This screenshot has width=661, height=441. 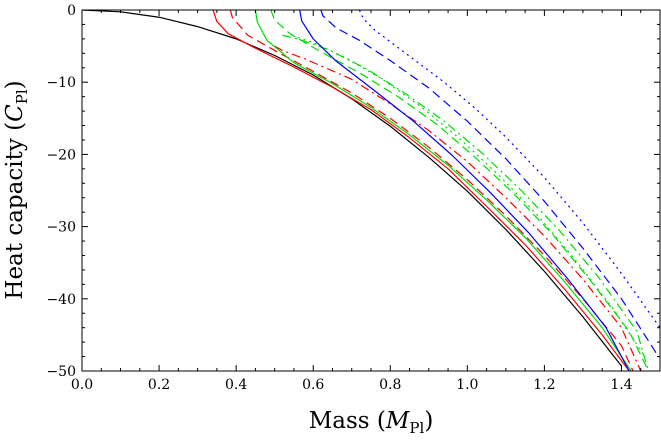 What do you see at coordinates (61, 83) in the screenshot?
I see `y-tick-label: −10` at bounding box center [61, 83].